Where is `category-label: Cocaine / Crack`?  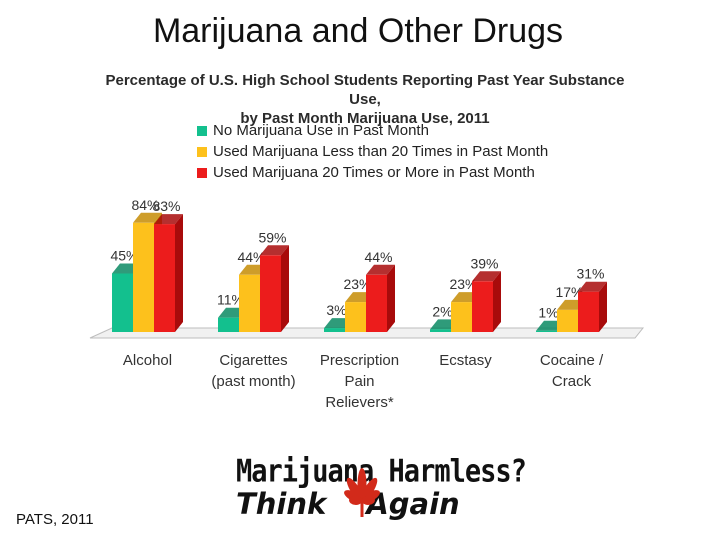 category-label: Cocaine / Crack is located at coordinates (572, 371).